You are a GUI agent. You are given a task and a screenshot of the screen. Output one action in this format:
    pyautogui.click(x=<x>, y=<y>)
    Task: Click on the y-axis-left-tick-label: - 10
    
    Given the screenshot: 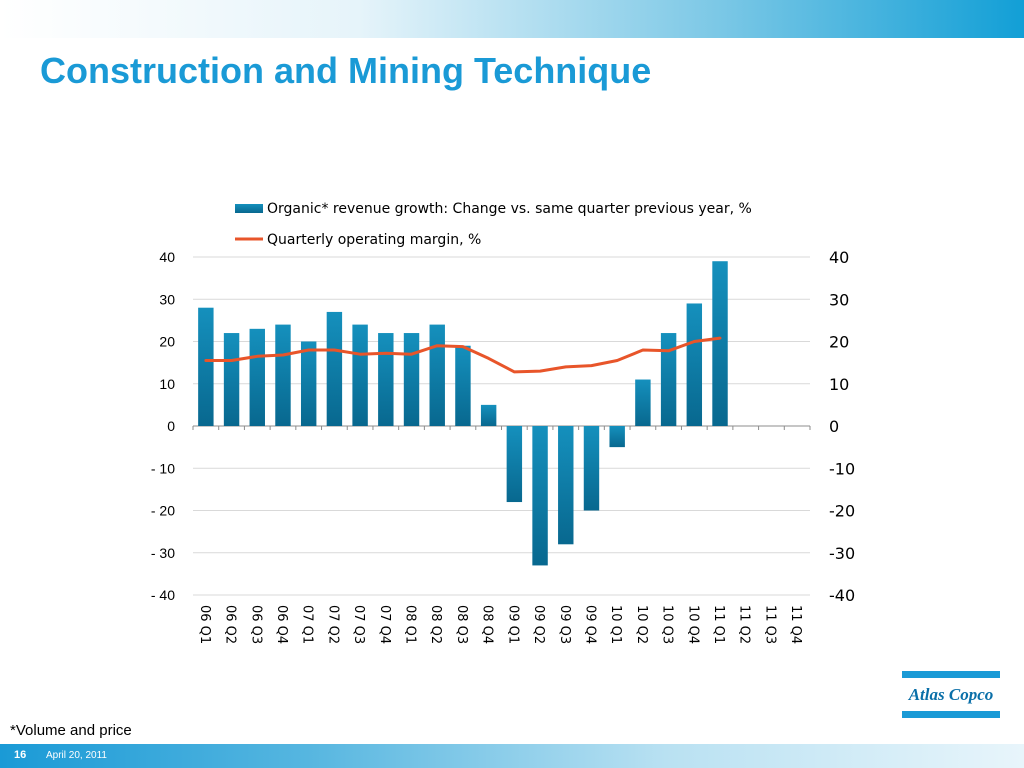 What is the action you would take?
    pyautogui.click(x=163, y=468)
    